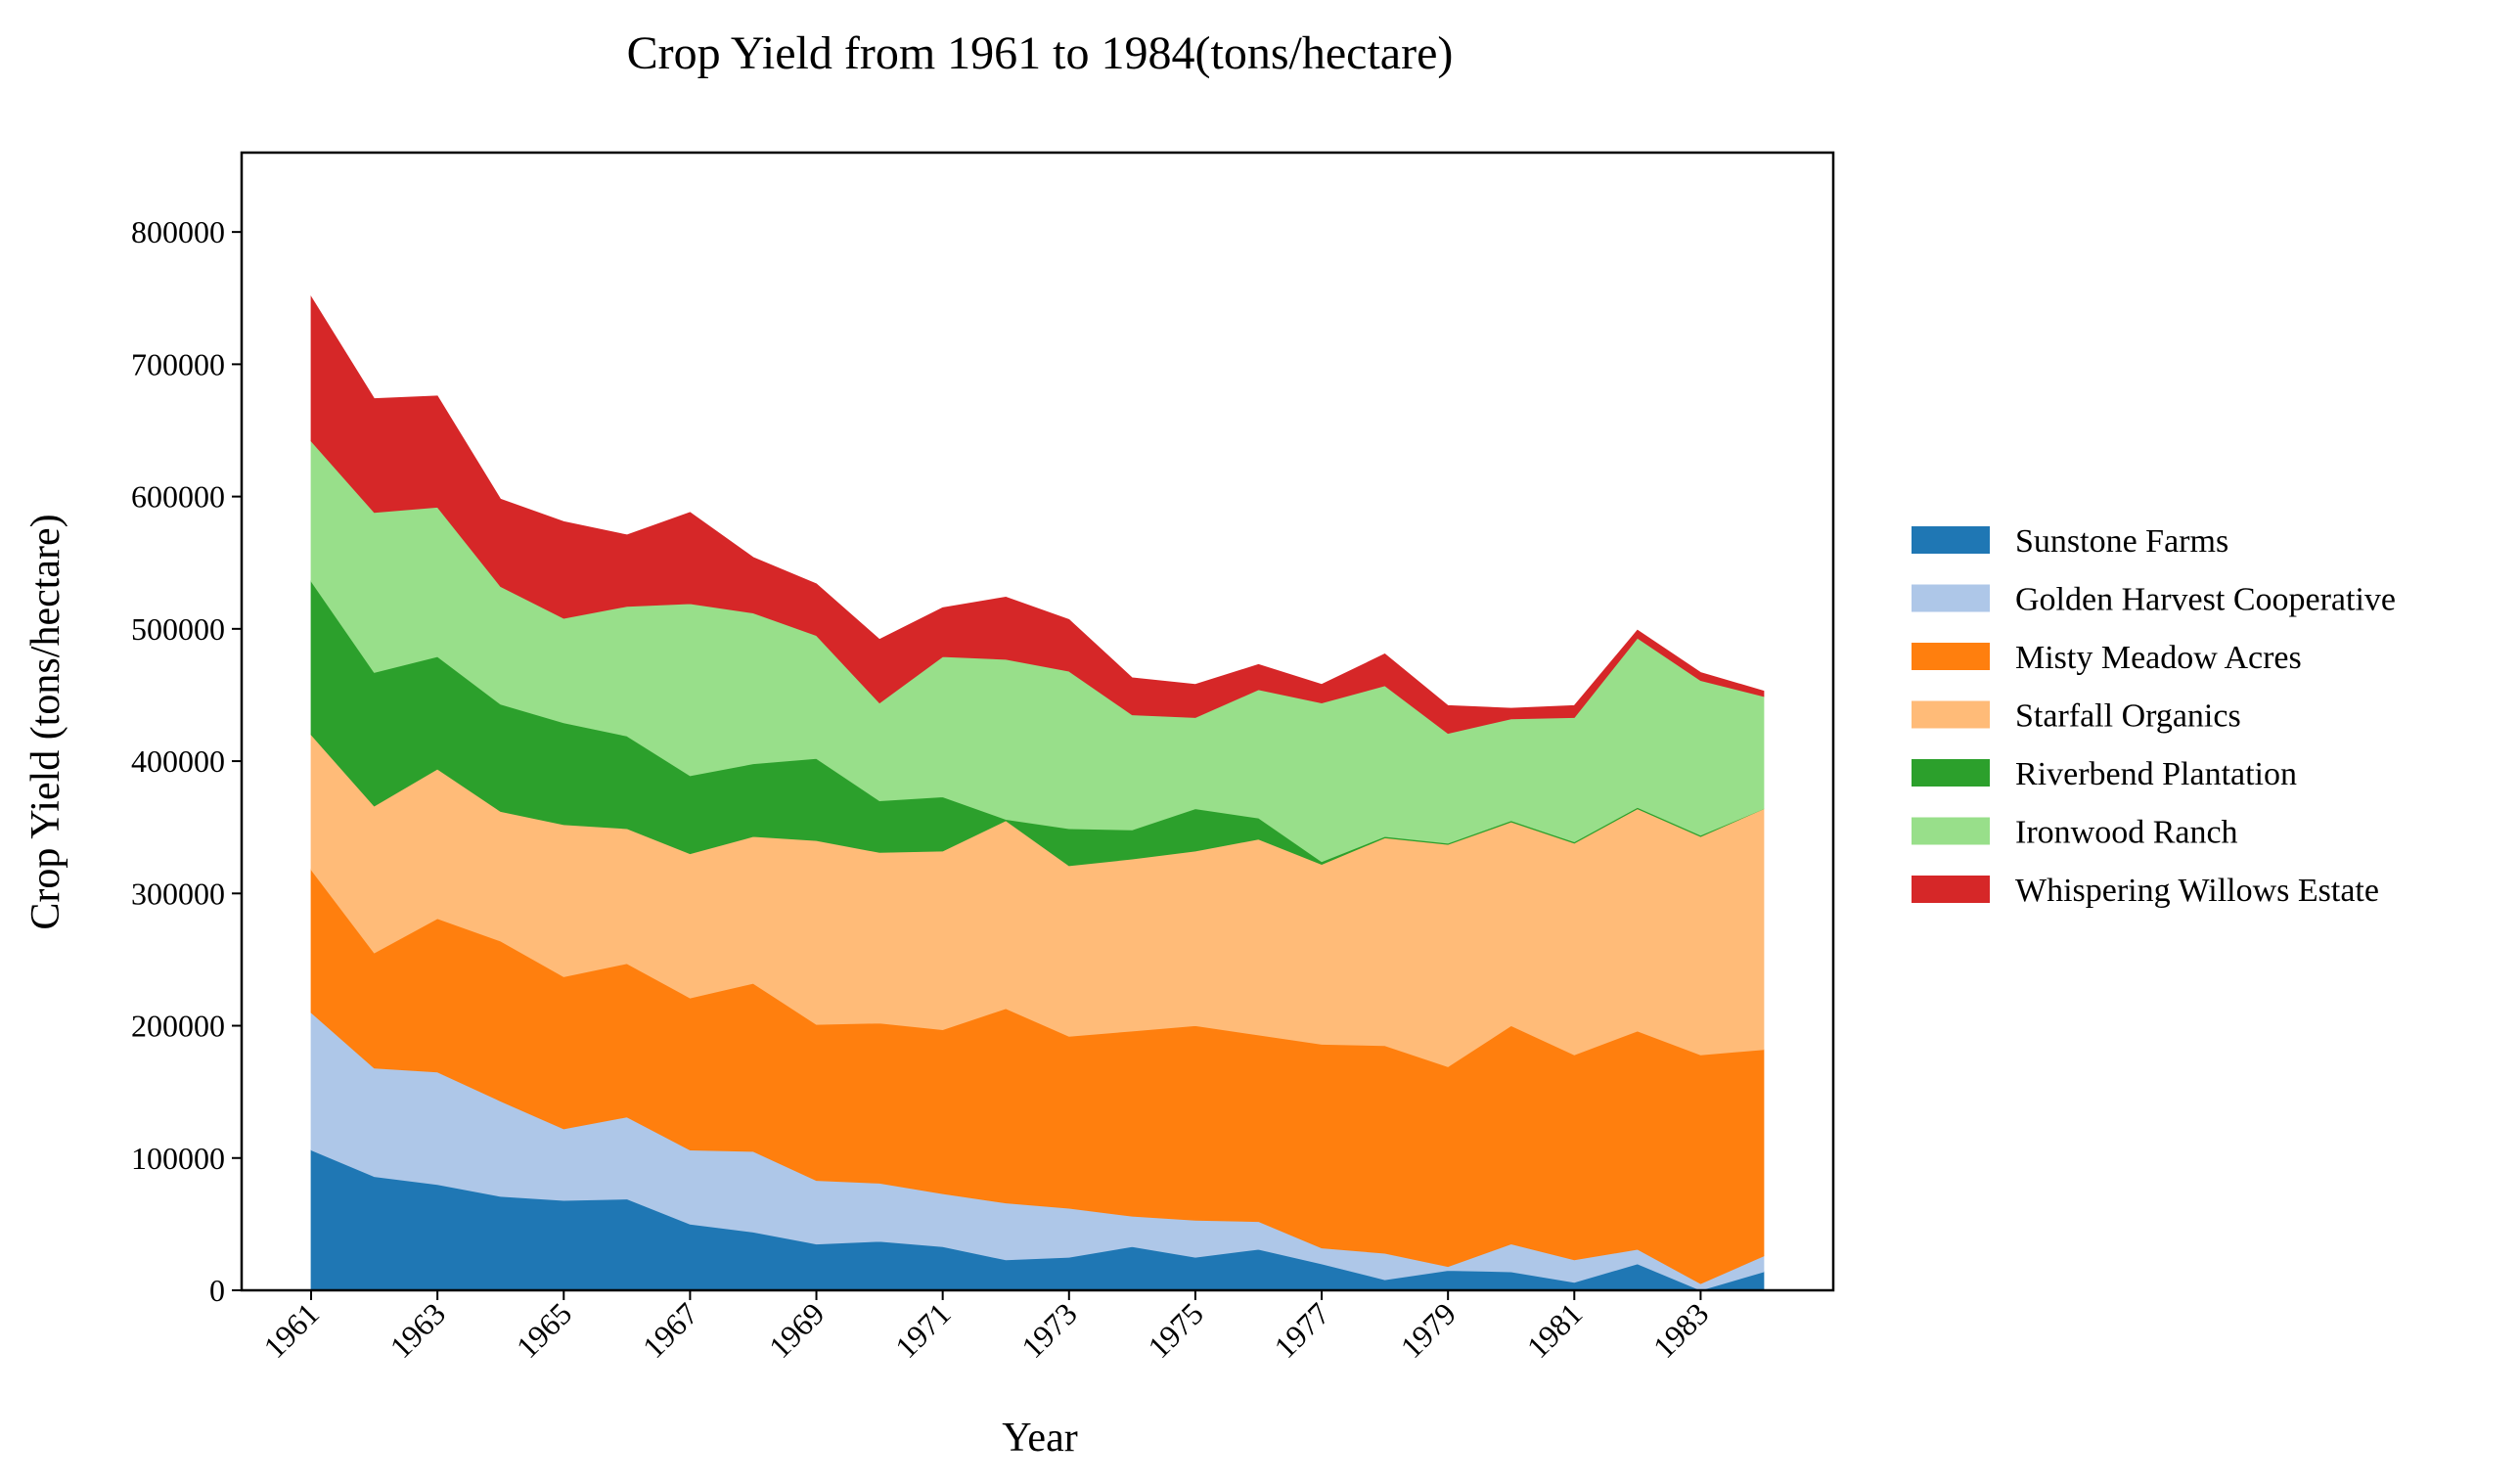 The height and width of the screenshot is (1484, 2520). Describe the element at coordinates (797, 1330) in the screenshot. I see `x-tick-label: 1969` at that location.